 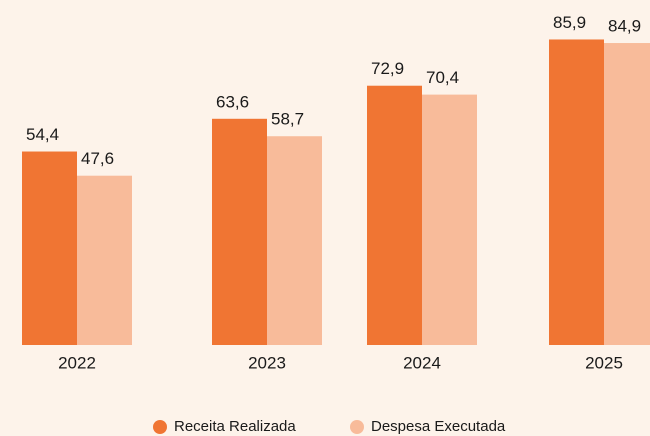 I want to click on x-tick-label: 2022, so click(x=77, y=362).